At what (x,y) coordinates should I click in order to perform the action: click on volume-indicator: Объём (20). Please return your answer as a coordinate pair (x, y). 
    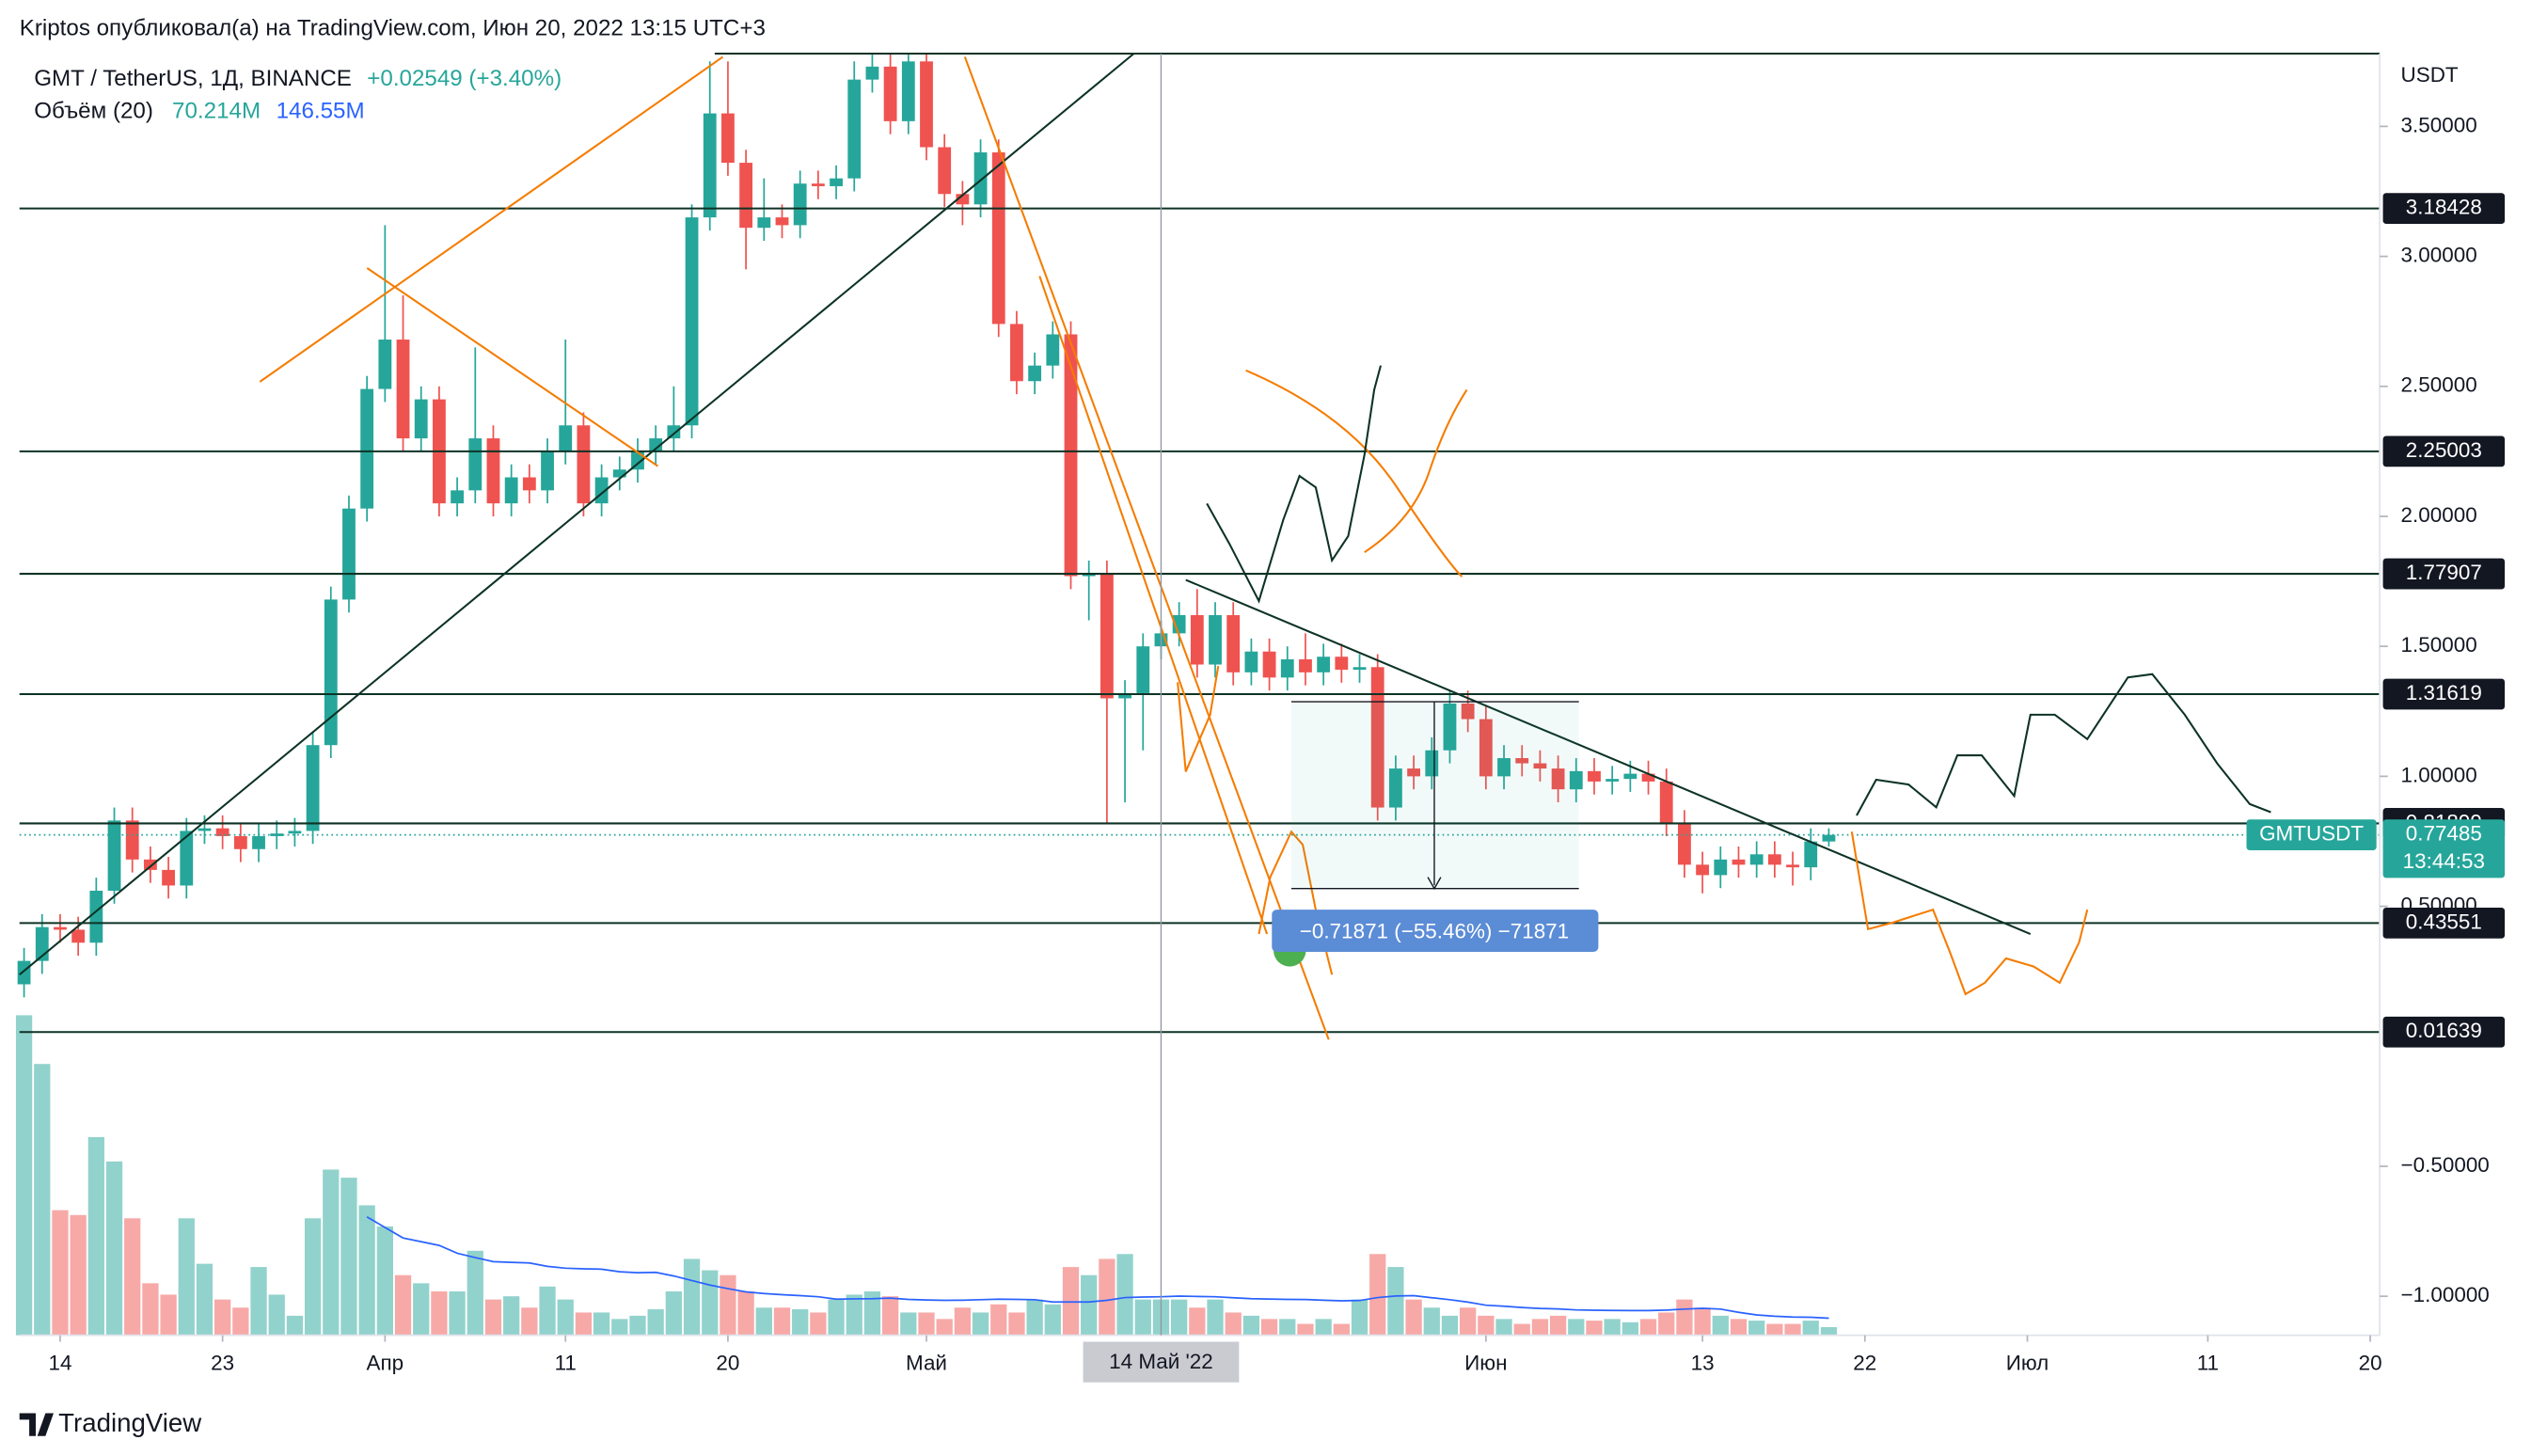
    Looking at the image, I should click on (93, 111).